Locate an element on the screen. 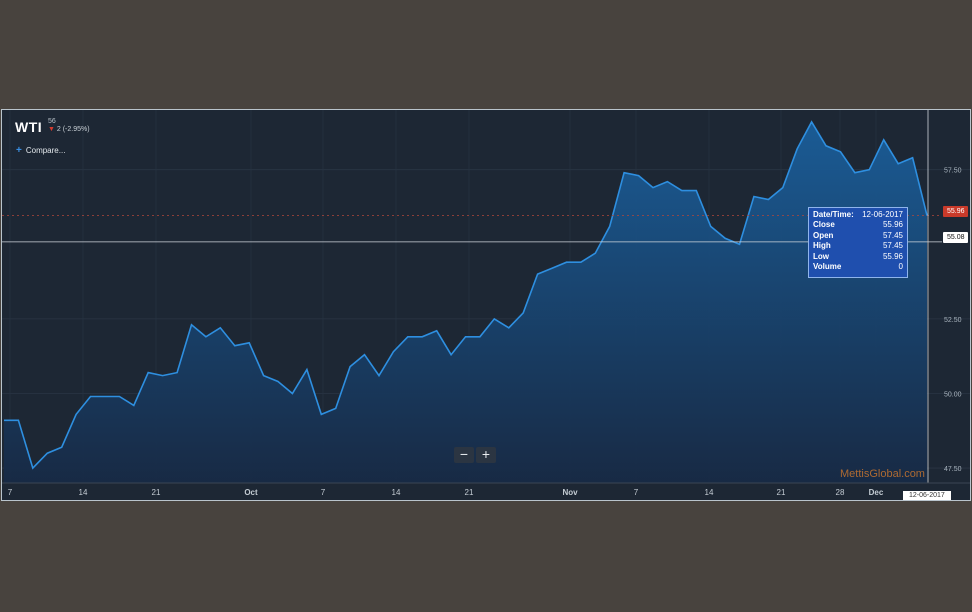  x-axis-labels: 7 14 21 Oct 7 14 21 Nov 7 14 21 28 Dec is located at coordinates (446, 492).